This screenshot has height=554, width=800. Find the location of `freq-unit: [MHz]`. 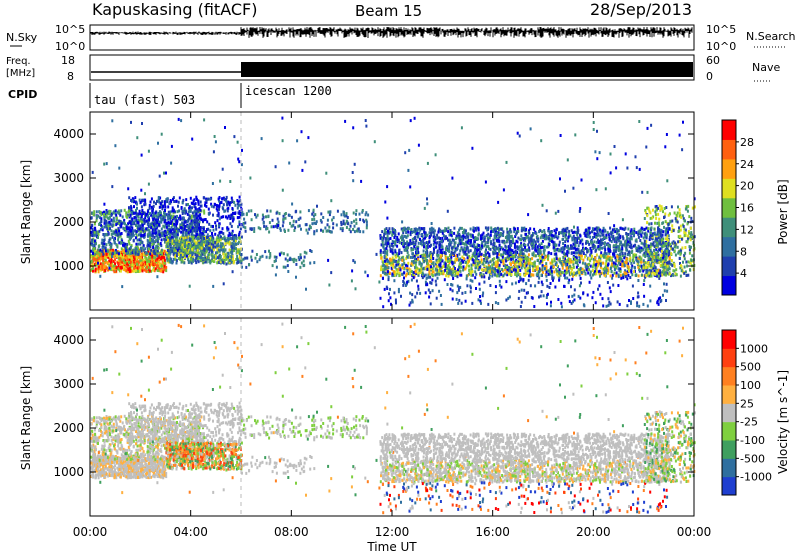

freq-unit: [MHz] is located at coordinates (20, 73).